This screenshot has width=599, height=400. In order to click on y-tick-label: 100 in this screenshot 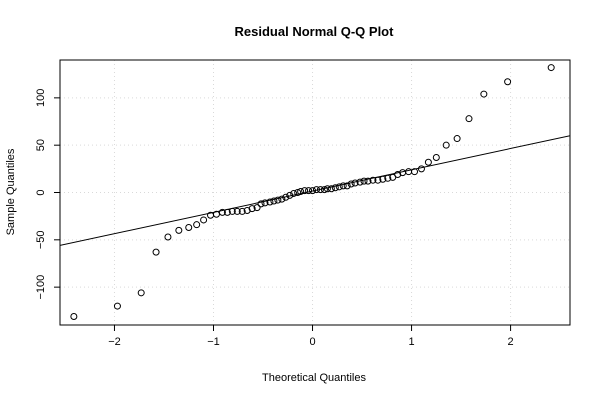, I will do `click(41, 98)`.